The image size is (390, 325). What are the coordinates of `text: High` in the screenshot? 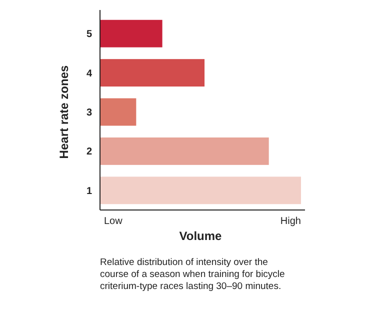 It's located at (290, 221).